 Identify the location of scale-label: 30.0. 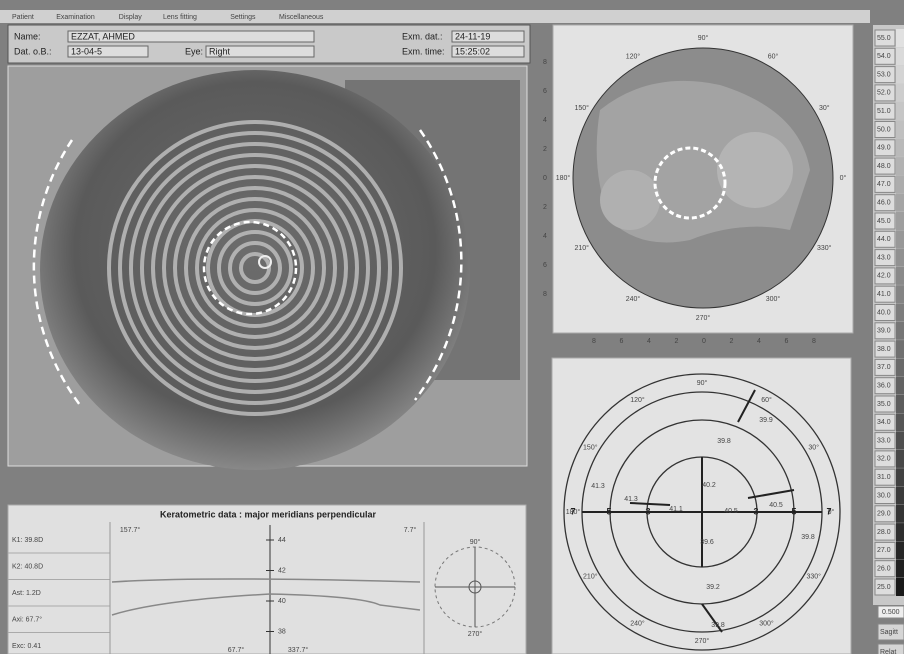
(884, 495).